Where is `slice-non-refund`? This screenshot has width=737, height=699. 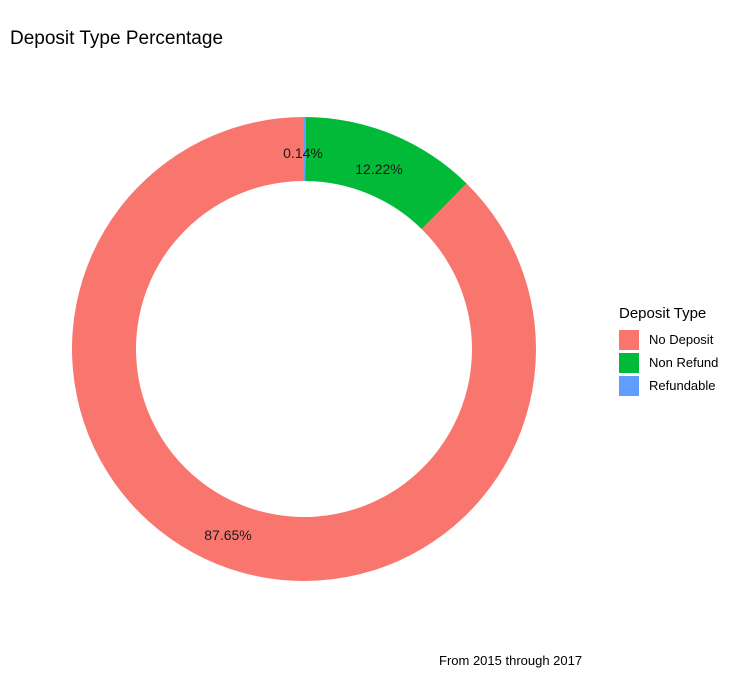
slice-non-refund is located at coordinates (386, 173).